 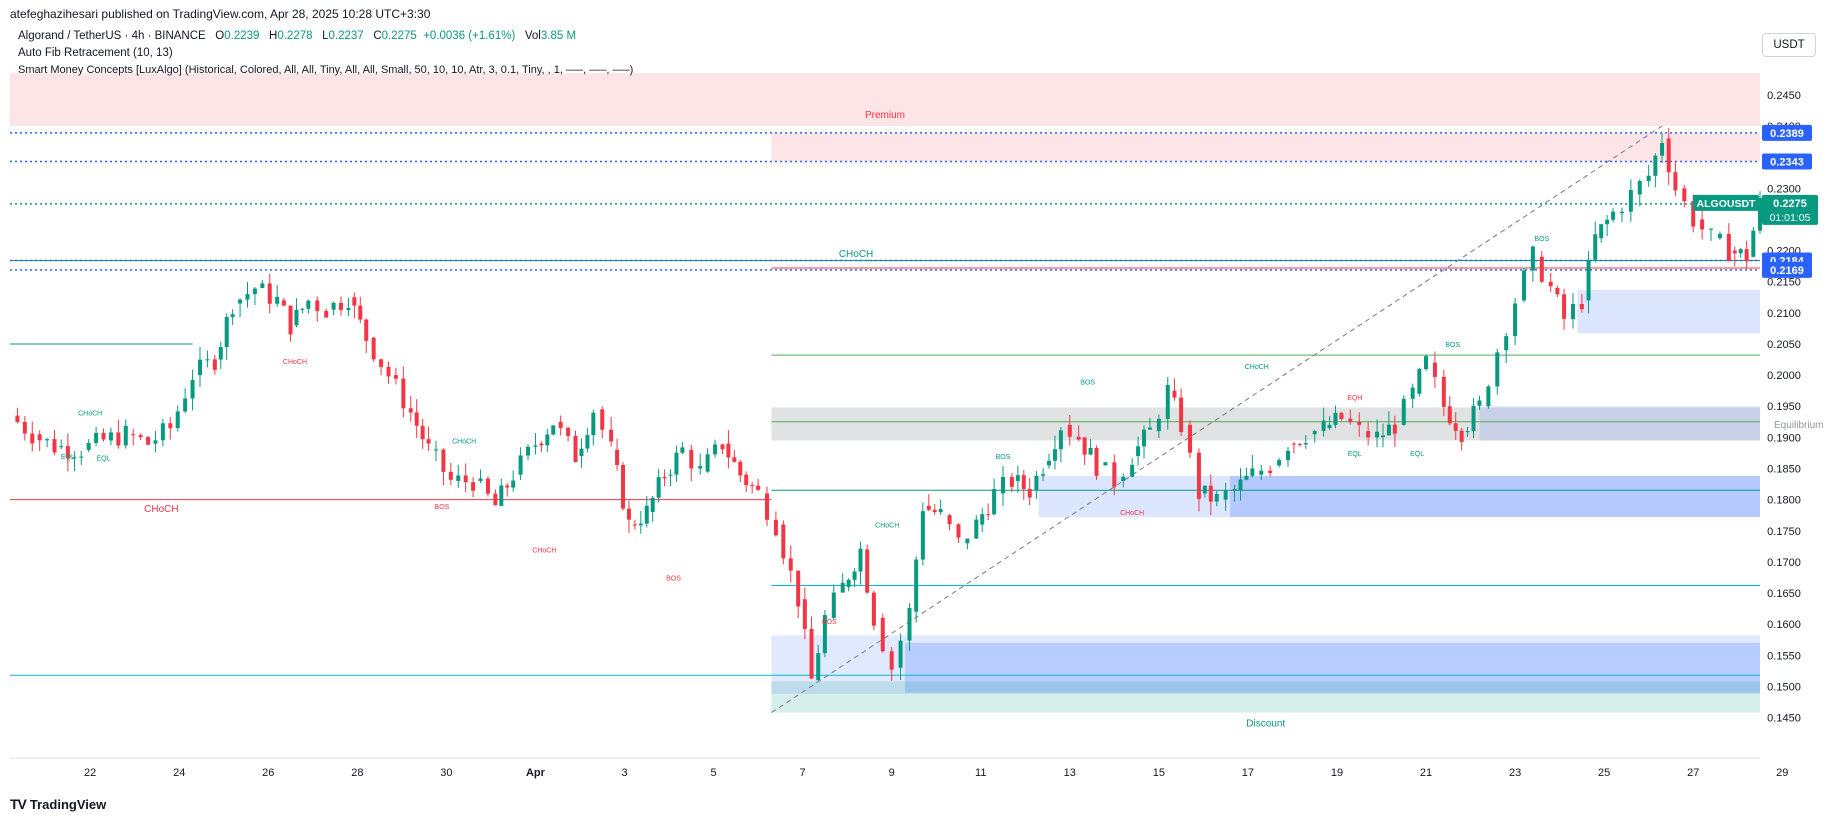 I want to click on x-tick-label: 24, so click(x=179, y=773).